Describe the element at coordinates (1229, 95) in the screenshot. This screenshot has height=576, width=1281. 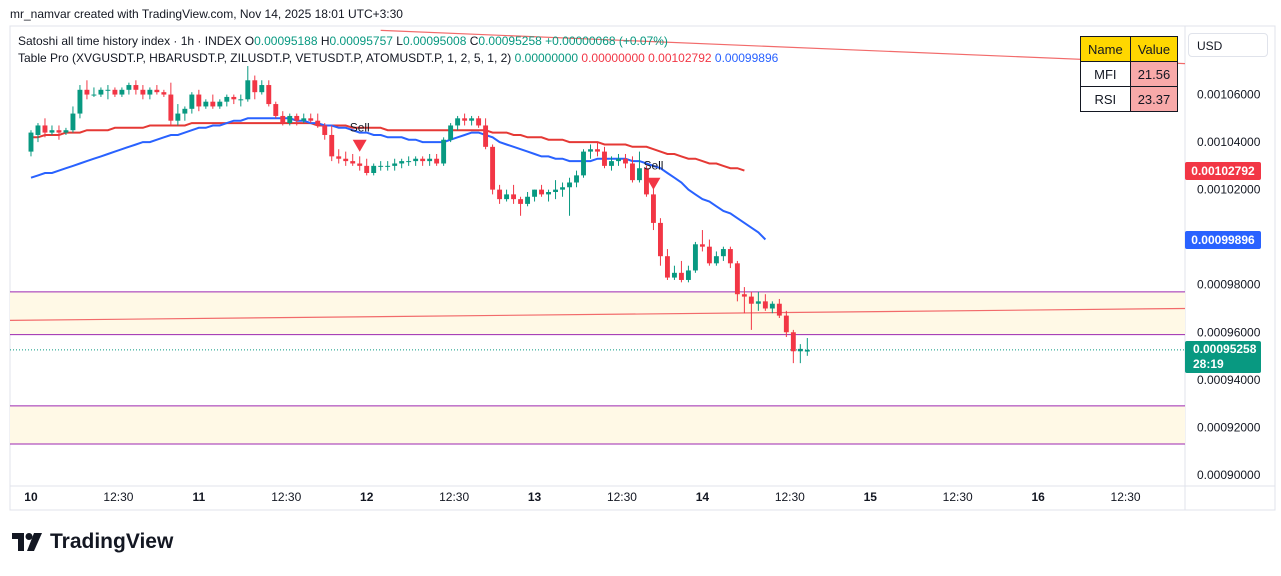
I see `y-tick-label: 0.00106000` at that location.